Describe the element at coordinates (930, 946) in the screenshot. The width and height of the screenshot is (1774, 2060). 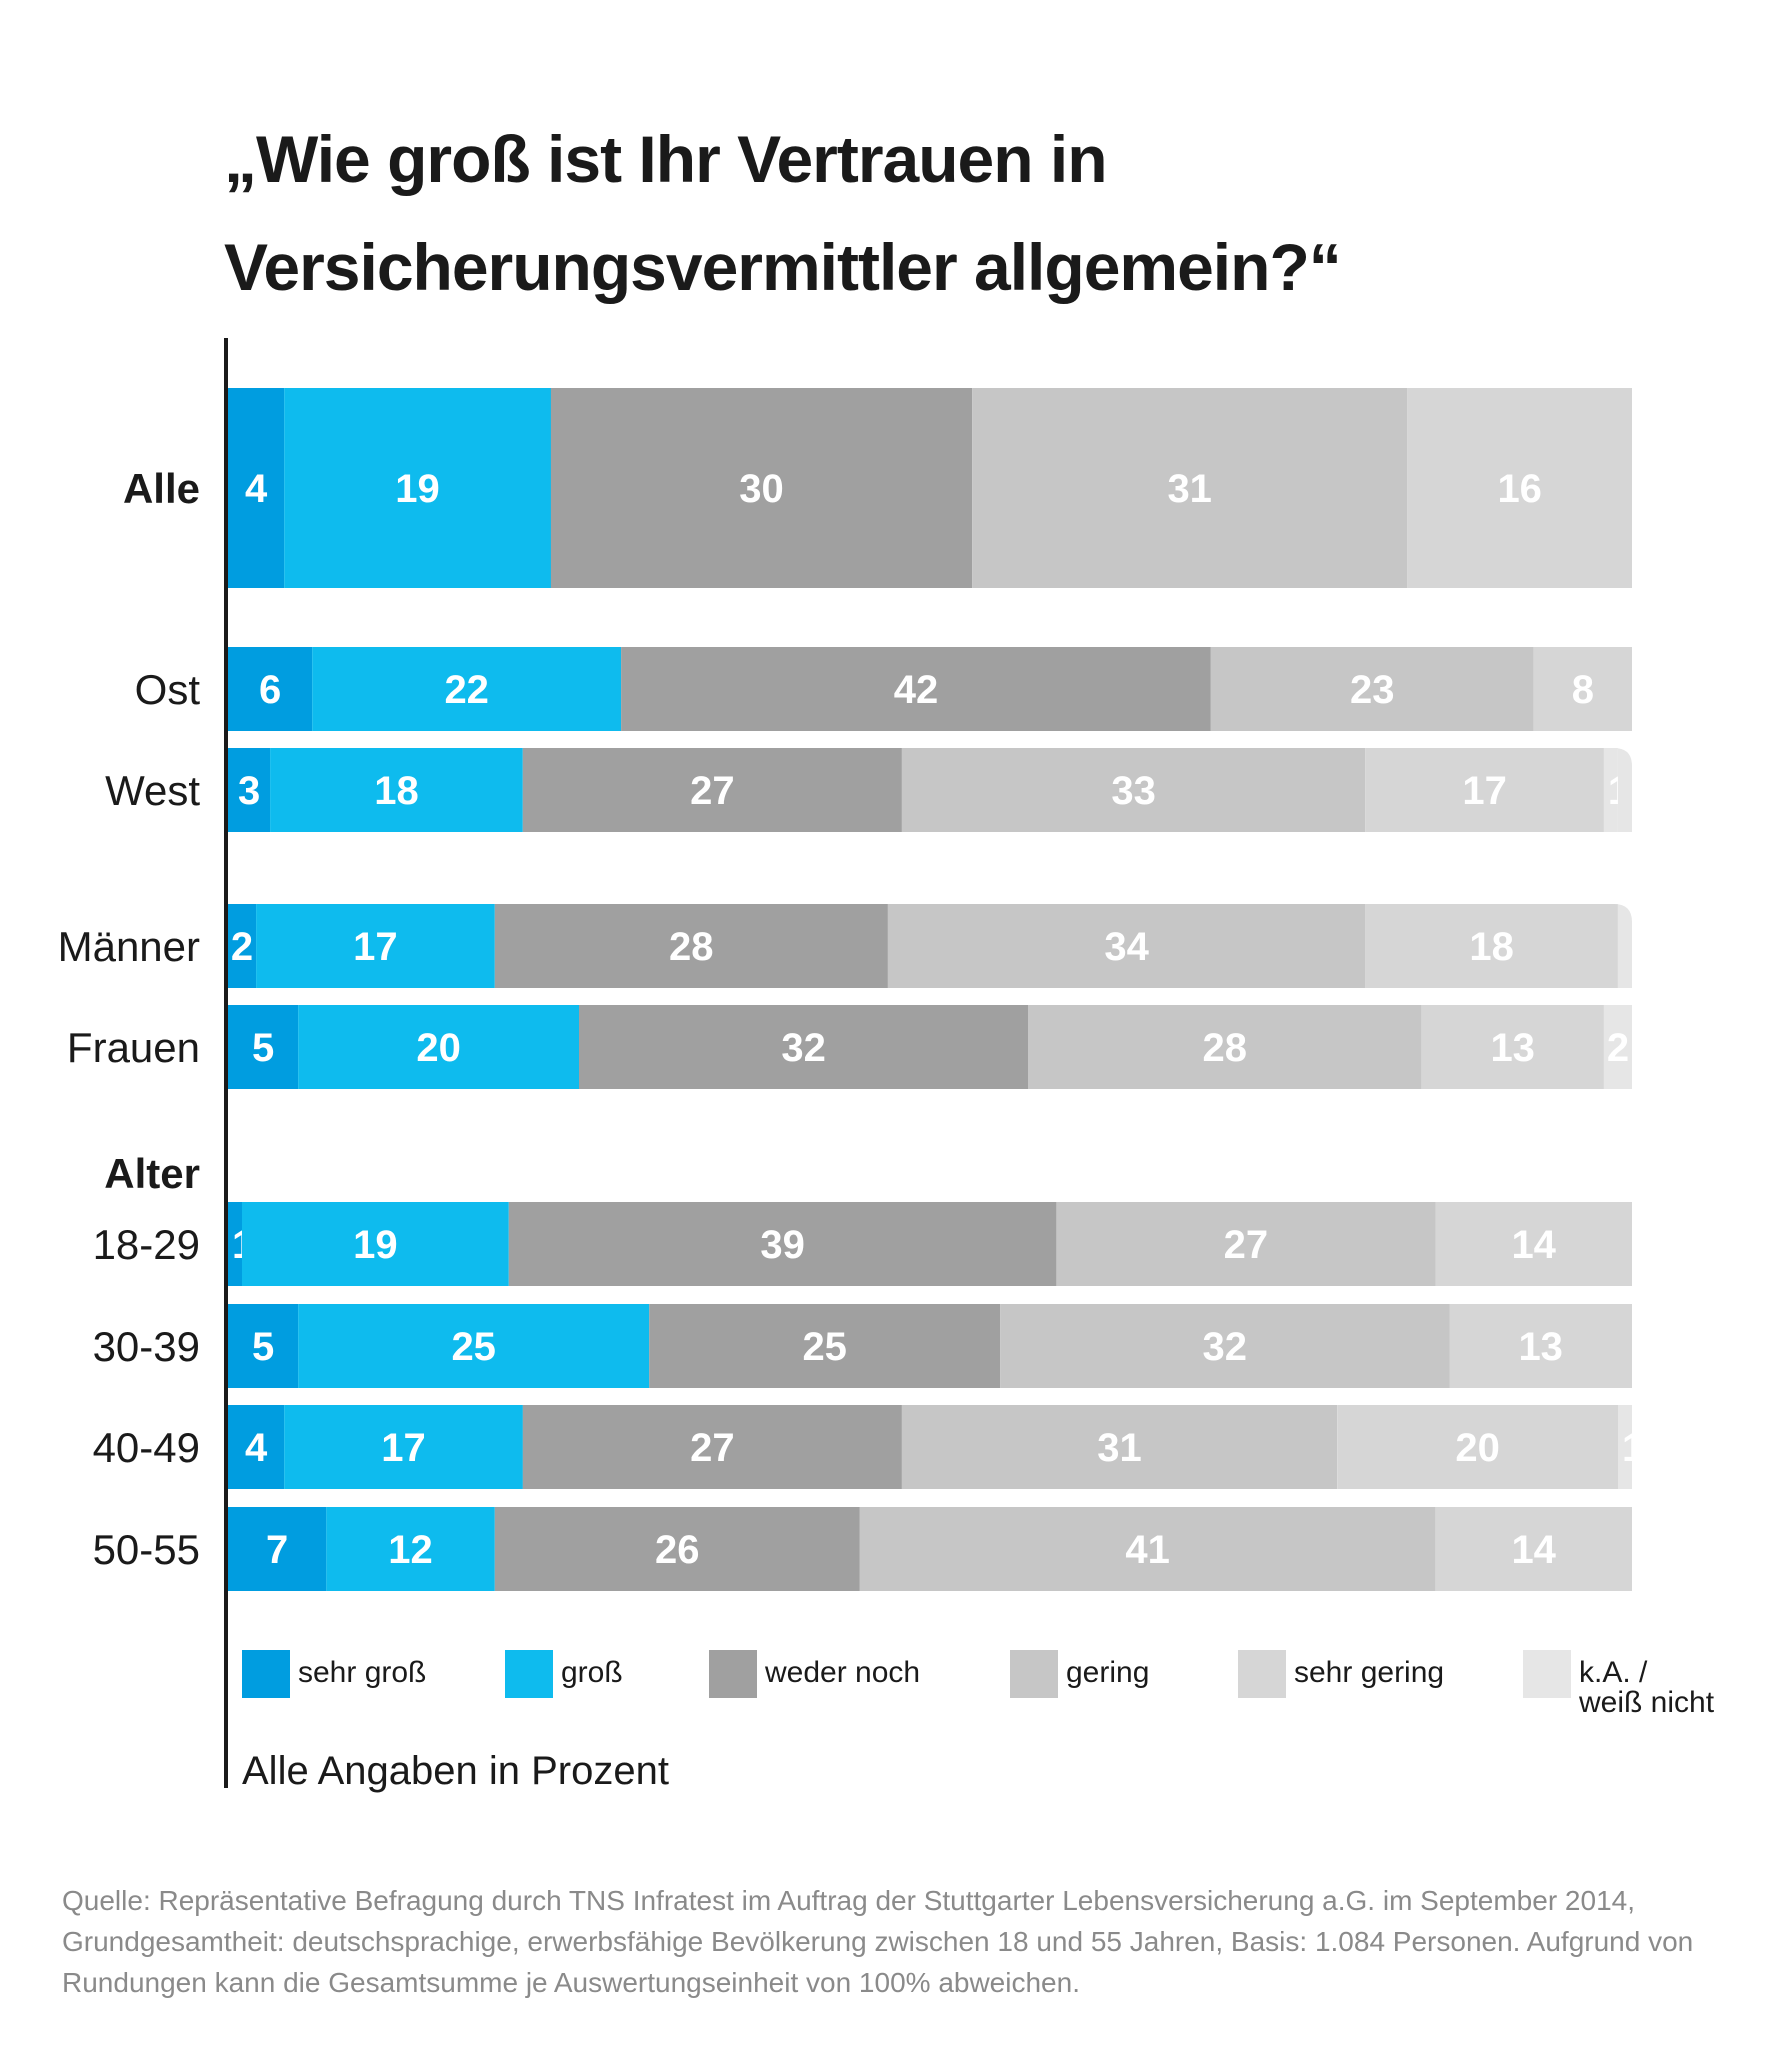
I see `bar-row-maenner: 2 17 28 34 18` at that location.